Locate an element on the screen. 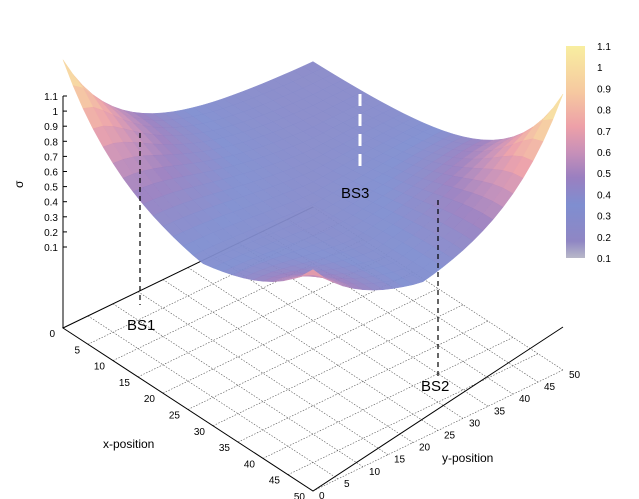  colorbar-tick-label: 1 is located at coordinates (600, 68).